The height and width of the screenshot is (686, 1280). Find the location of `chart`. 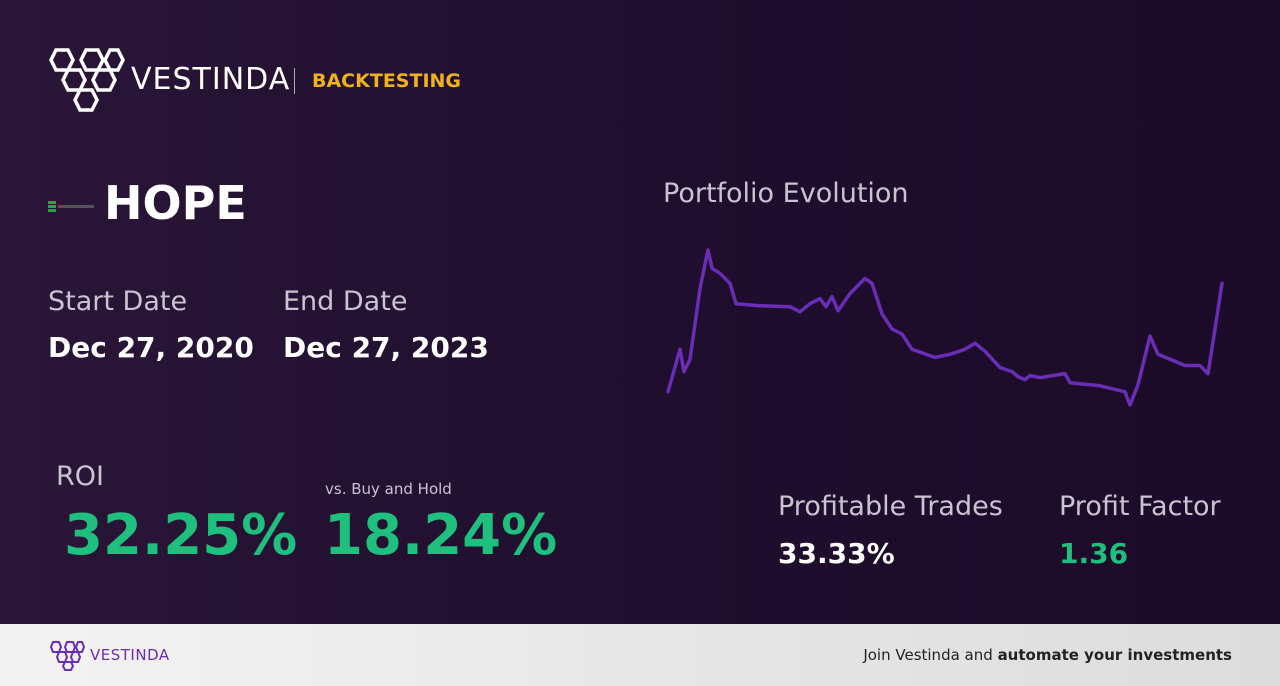

chart is located at coordinates (945, 327).